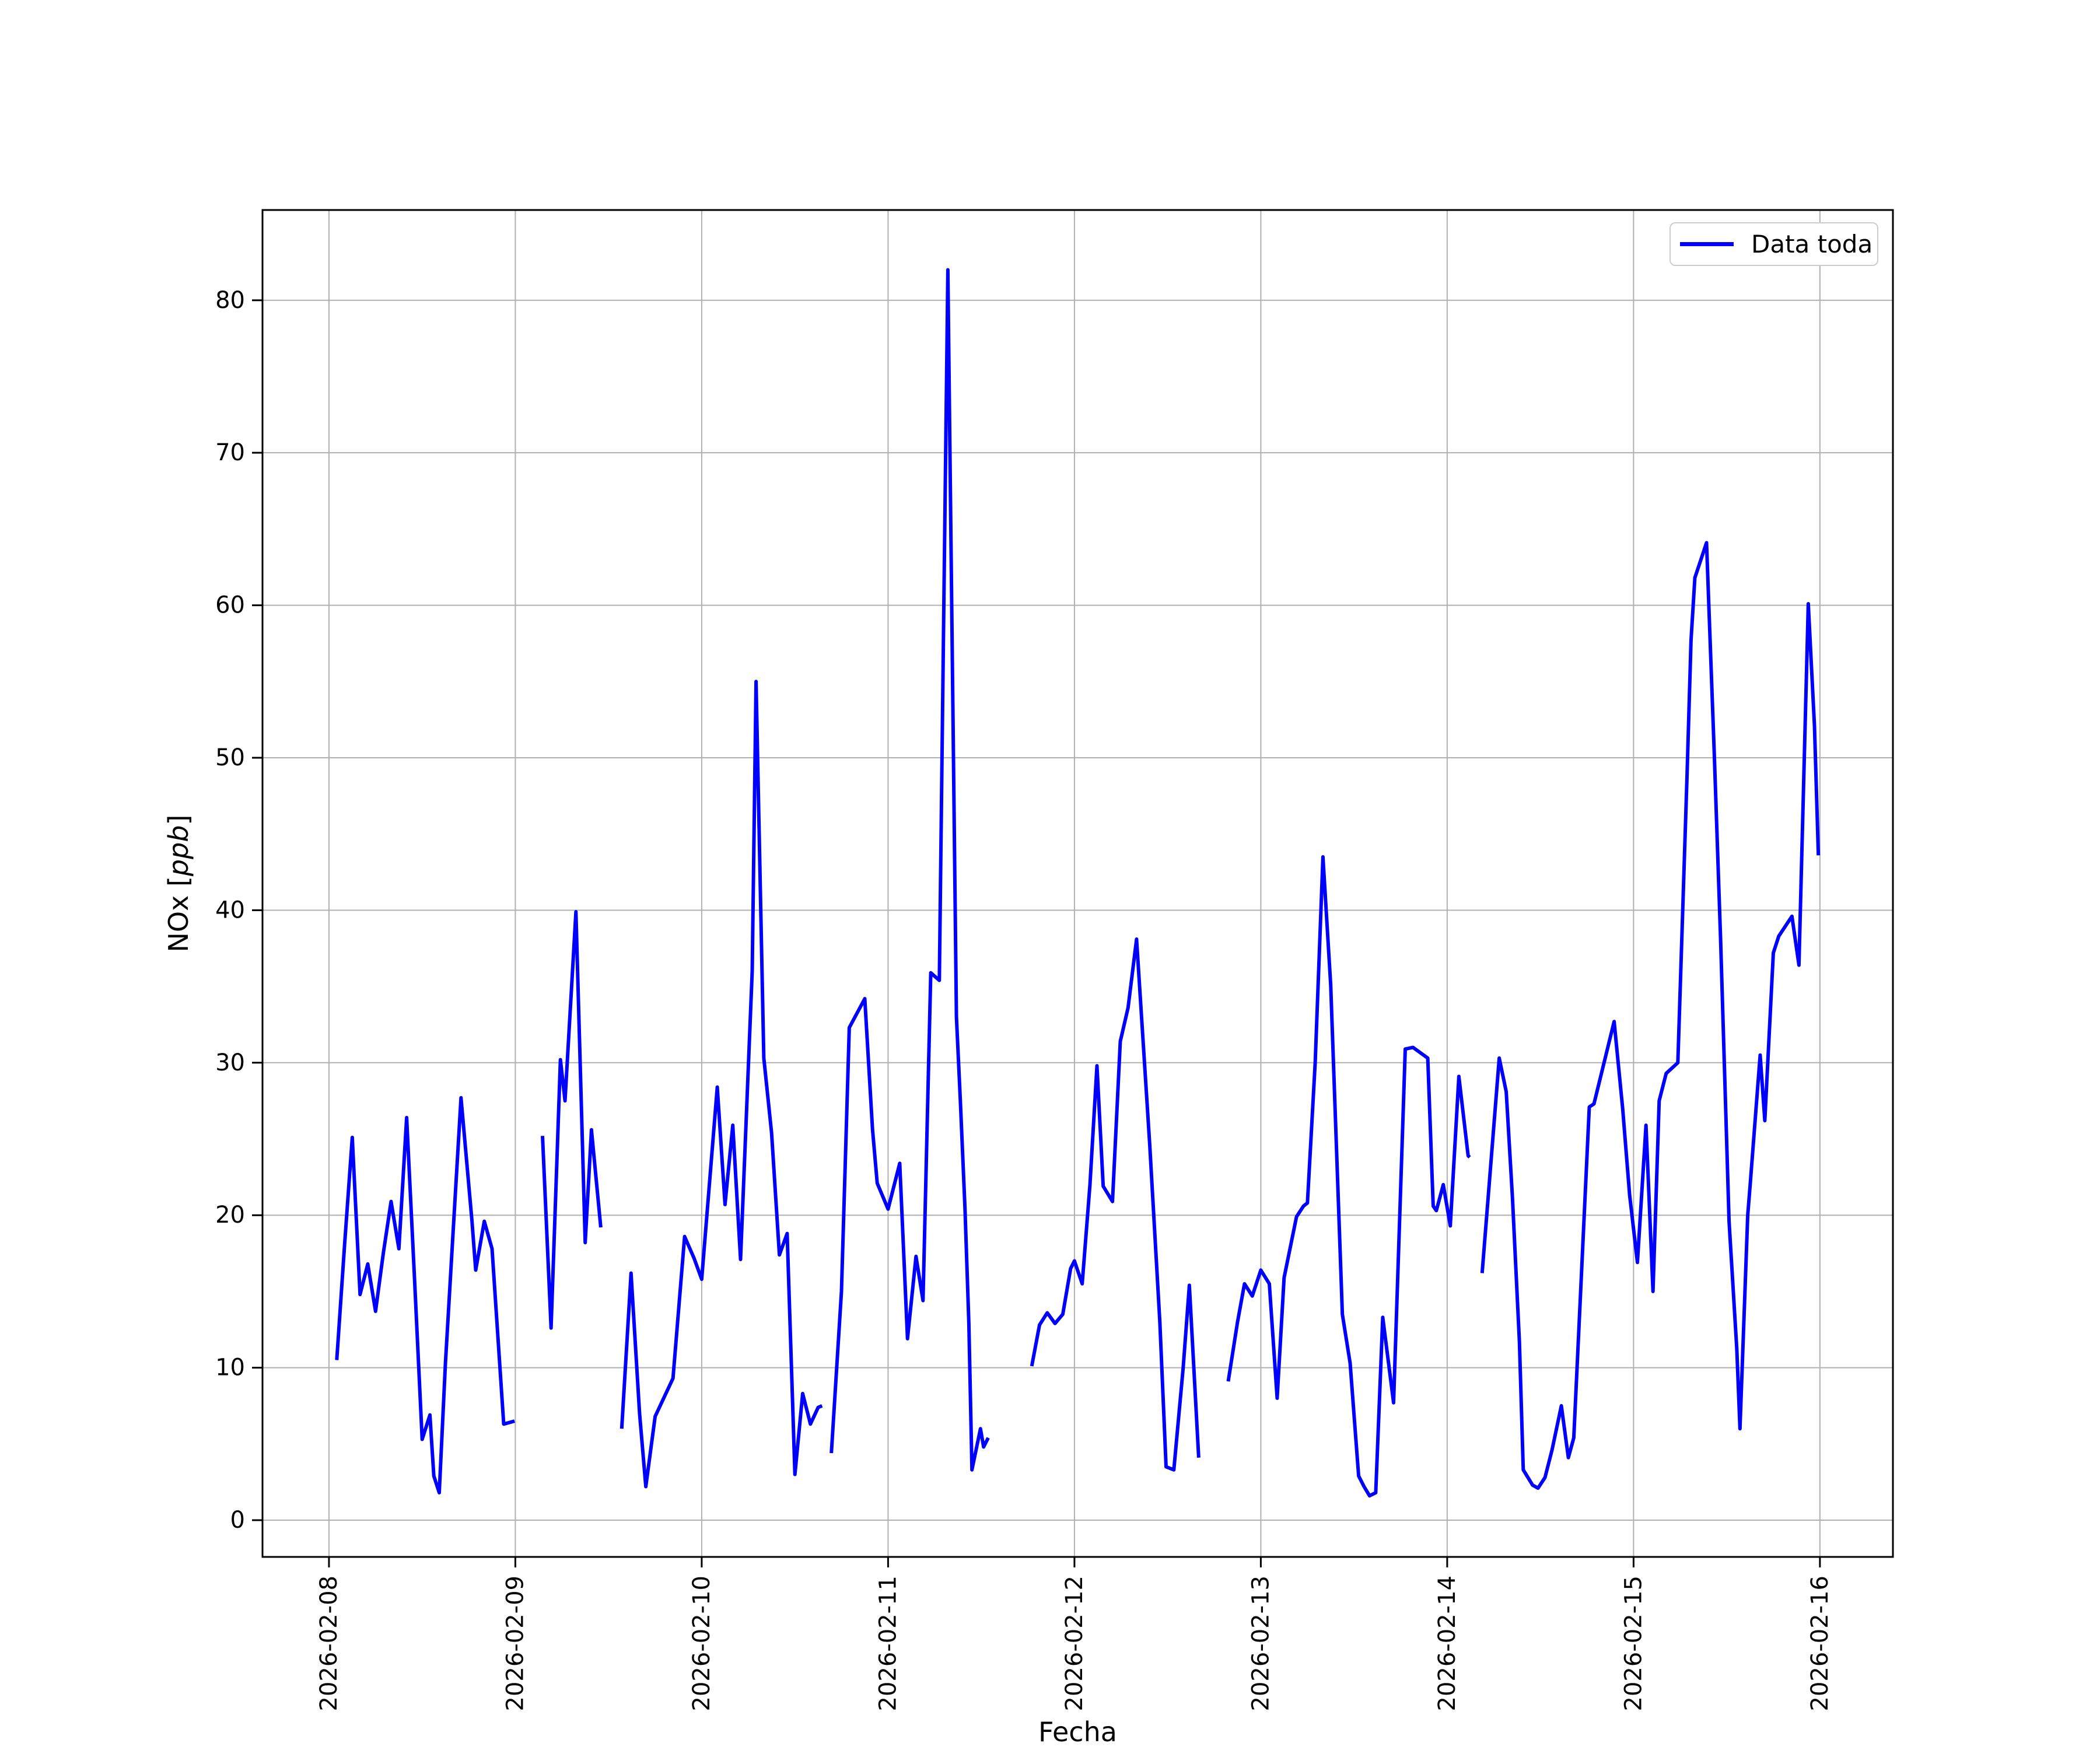 This screenshot has width=2100, height=1750. What do you see at coordinates (1260, 1643) in the screenshot?
I see `x-tick-label: 2026-02-13` at bounding box center [1260, 1643].